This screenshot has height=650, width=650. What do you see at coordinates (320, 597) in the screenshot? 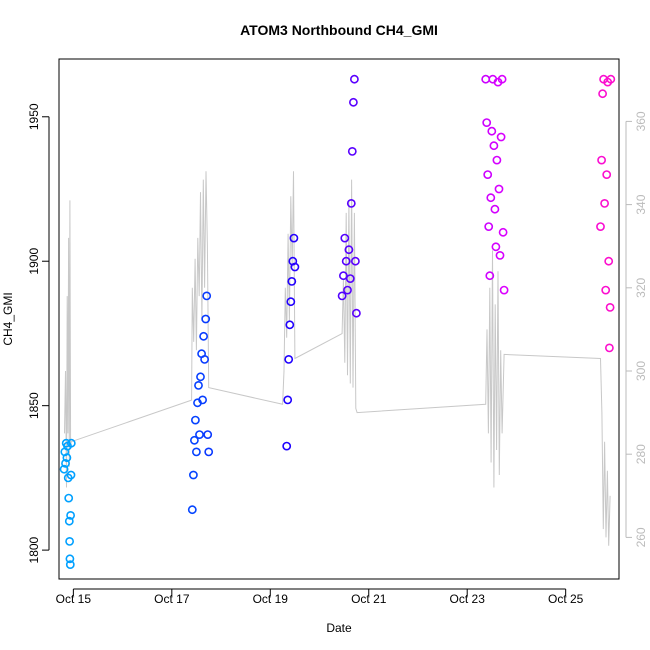
I see `x-axis: Oct 15 Oct 17 Oct 19 Oct 21 Oct 23 Oct 25` at bounding box center [320, 597].